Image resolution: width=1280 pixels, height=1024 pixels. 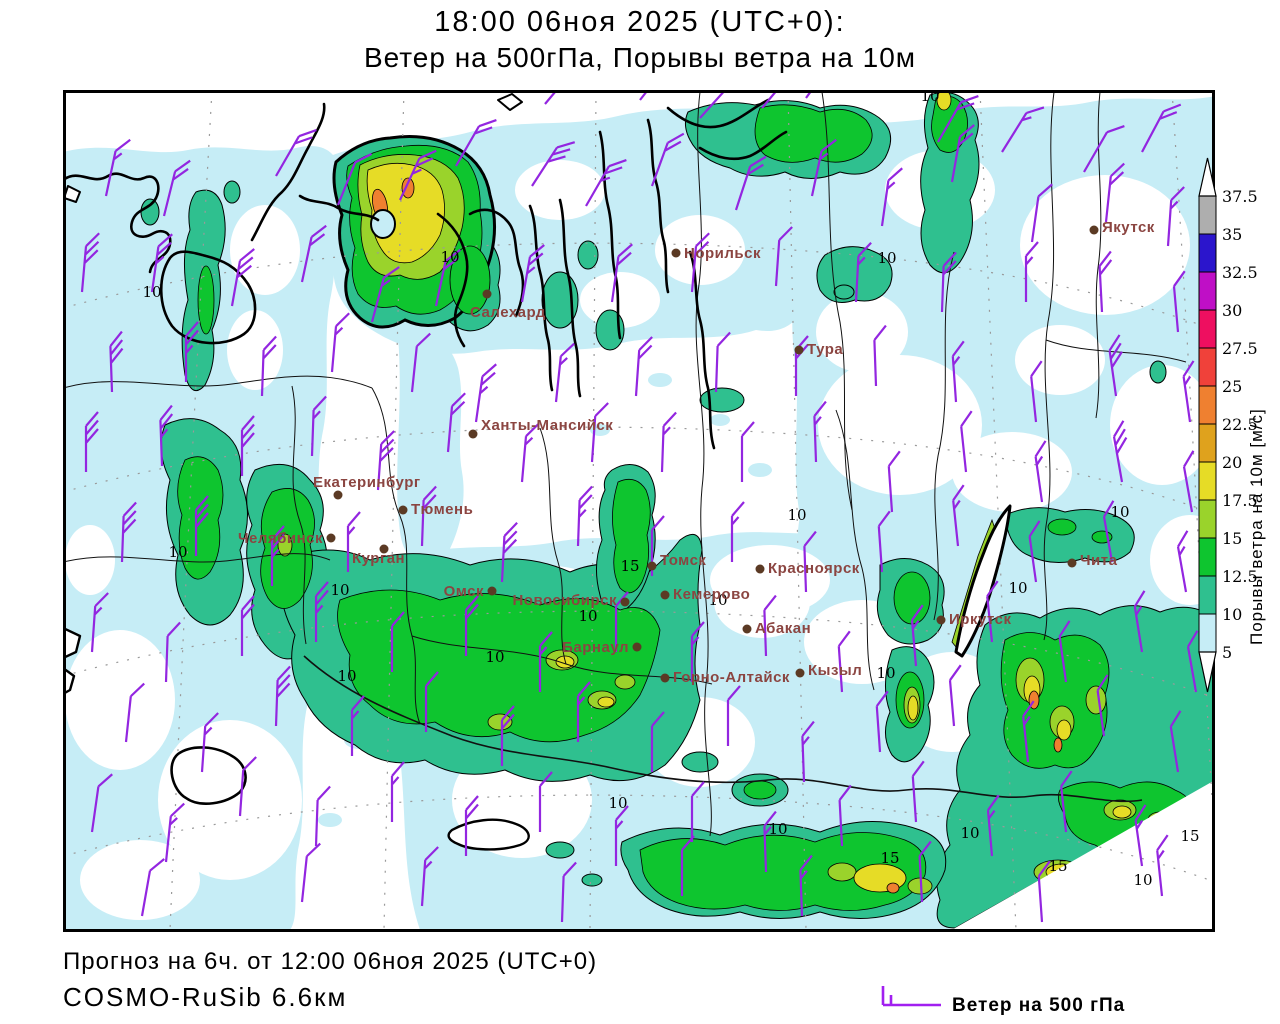 What do you see at coordinates (1207, 177) in the screenshot?
I see `colorbar-arrow-up` at bounding box center [1207, 177].